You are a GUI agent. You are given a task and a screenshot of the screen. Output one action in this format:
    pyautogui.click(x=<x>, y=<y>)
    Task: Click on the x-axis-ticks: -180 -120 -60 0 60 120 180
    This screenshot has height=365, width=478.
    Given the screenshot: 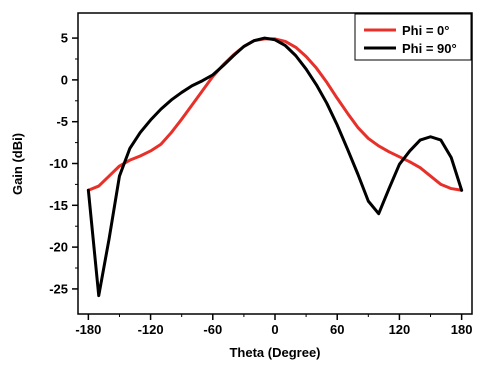 What is the action you would take?
    pyautogui.click(x=273, y=325)
    